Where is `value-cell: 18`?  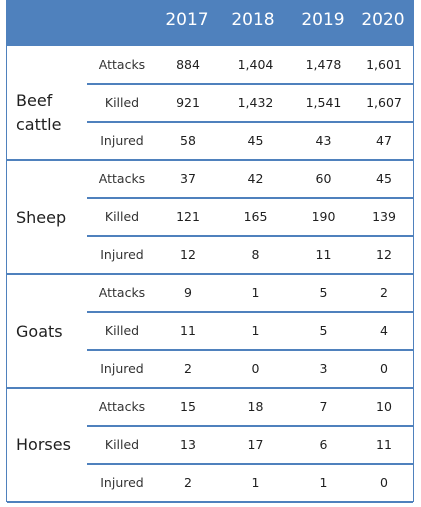 value-cell: 18 is located at coordinates (255, 406).